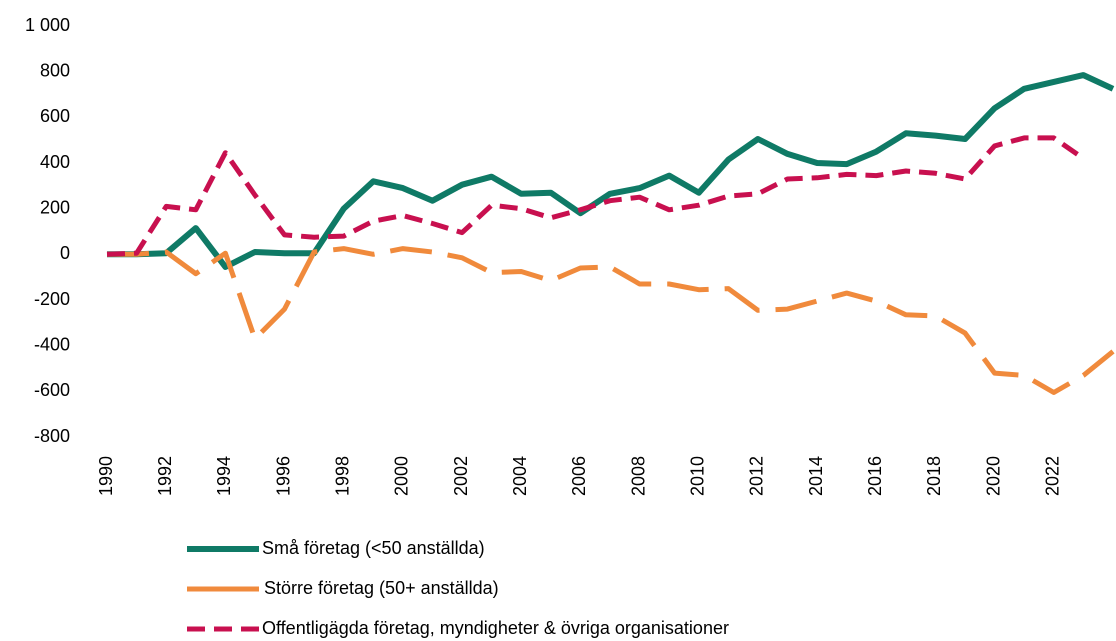 This screenshot has width=1116, height=641. Describe the element at coordinates (65, 253) in the screenshot. I see `y-tick-label: 0` at that location.